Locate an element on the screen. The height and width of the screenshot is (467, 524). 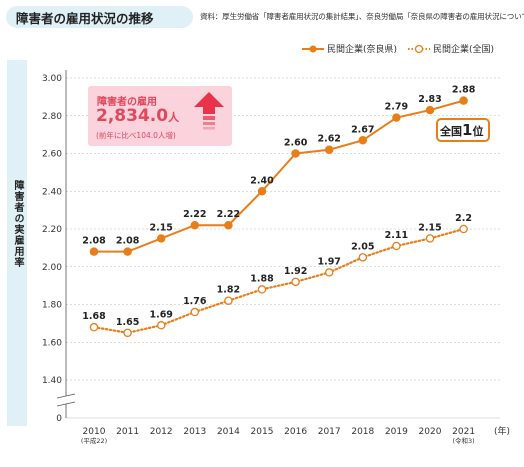
y-tick-label: 2.80 is located at coordinates (52, 117).